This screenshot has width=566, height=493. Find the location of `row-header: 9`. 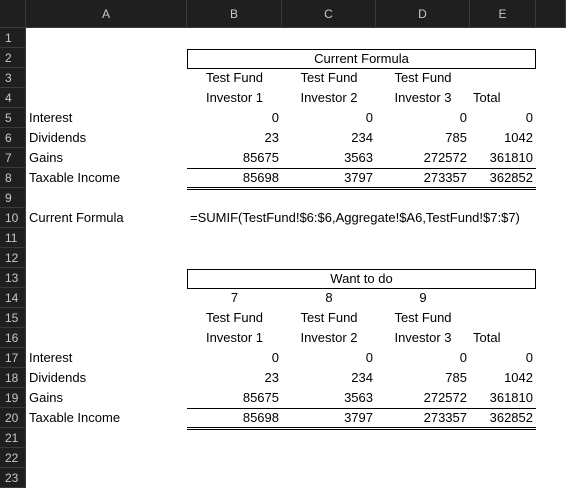

row-header: 9 is located at coordinates (13, 198).